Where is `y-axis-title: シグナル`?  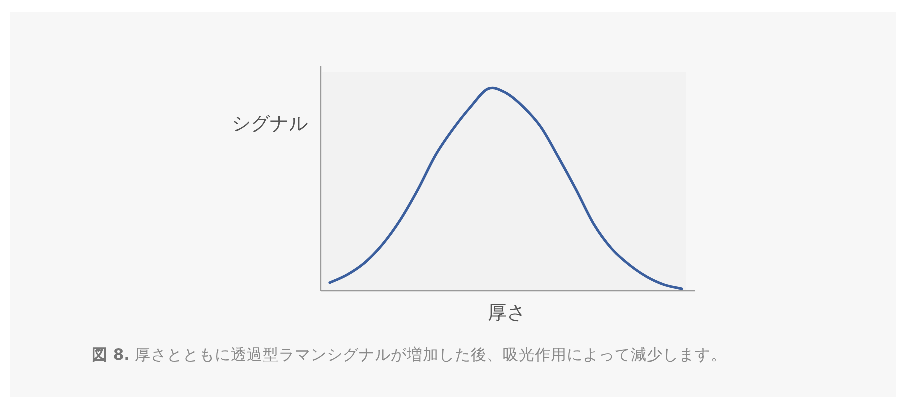
y-axis-title: シグナル is located at coordinates (270, 124).